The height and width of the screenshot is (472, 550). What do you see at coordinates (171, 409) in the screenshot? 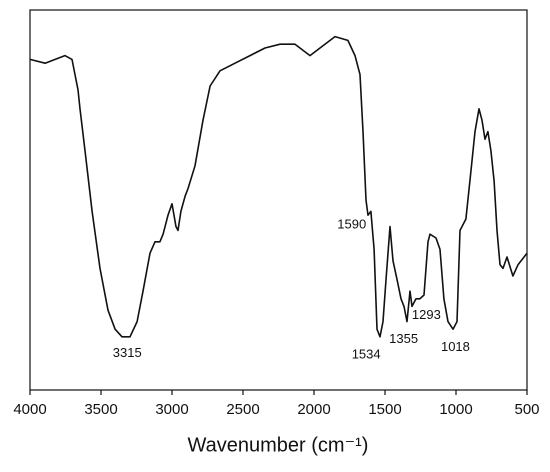
I see `x-tick-label: 3000` at bounding box center [171, 409].